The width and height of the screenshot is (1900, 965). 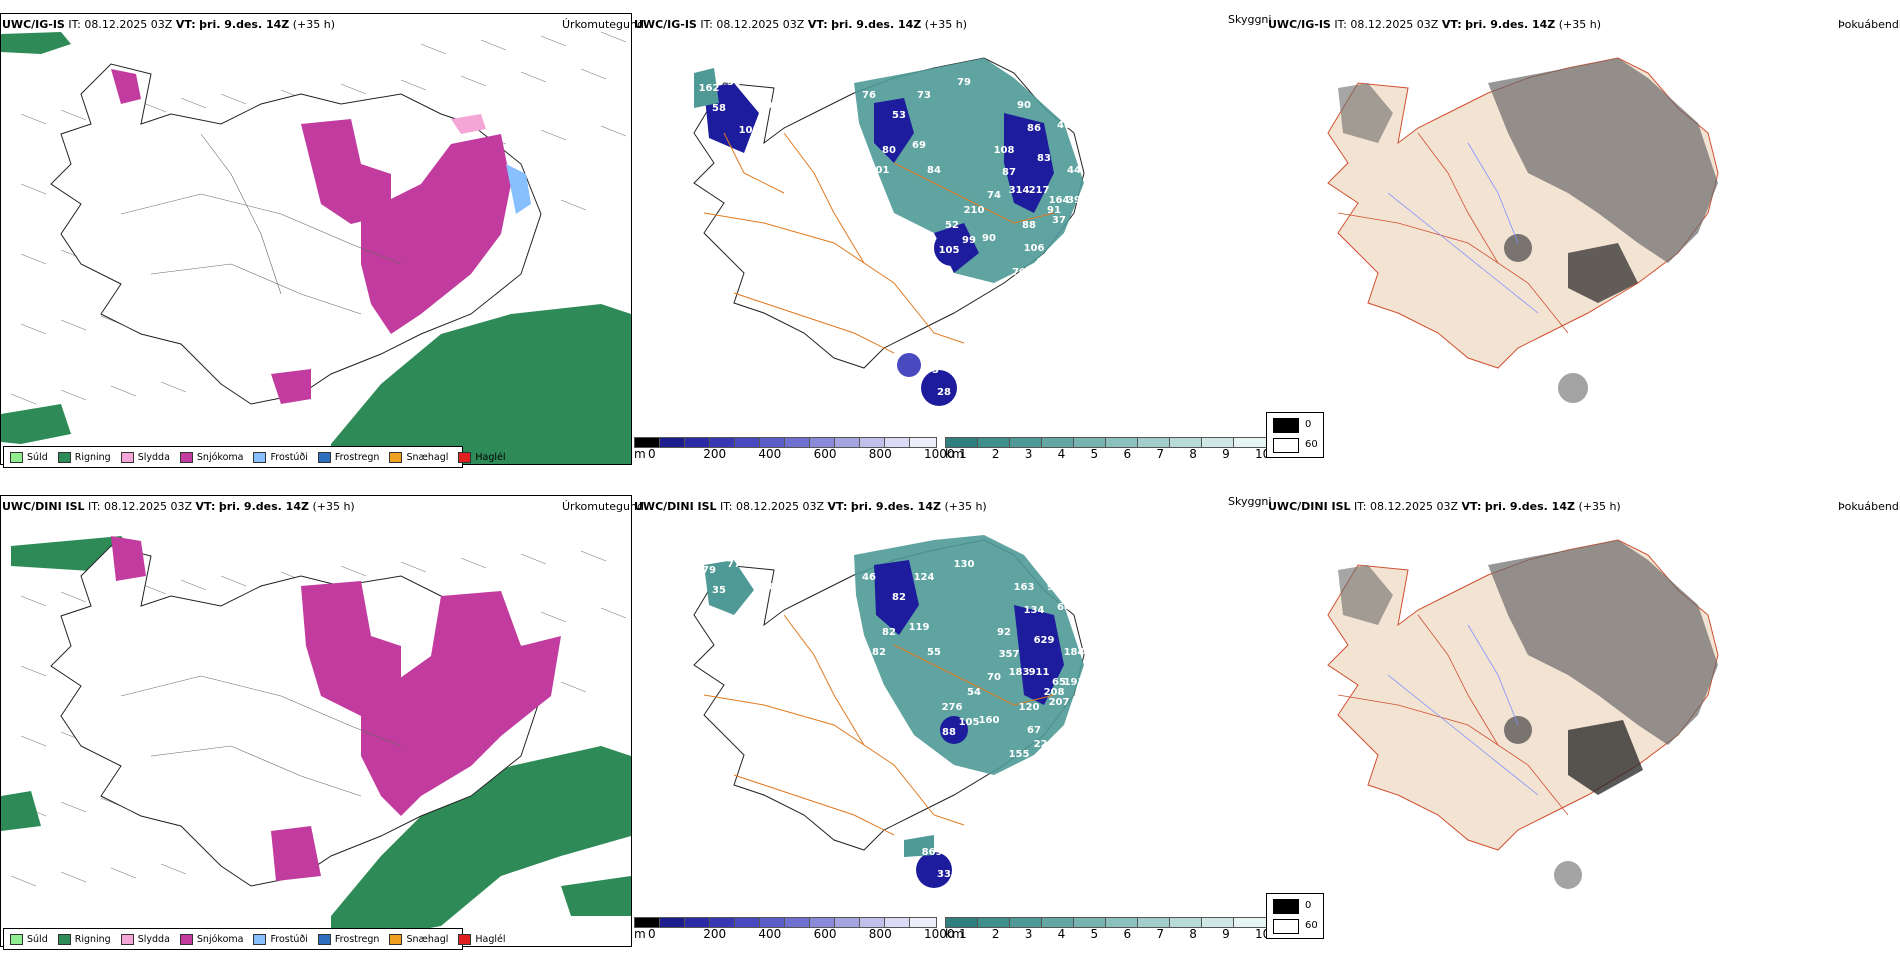 What do you see at coordinates (1039, 190) in the screenshot?
I see `cloud-base-value: 217` at bounding box center [1039, 190].